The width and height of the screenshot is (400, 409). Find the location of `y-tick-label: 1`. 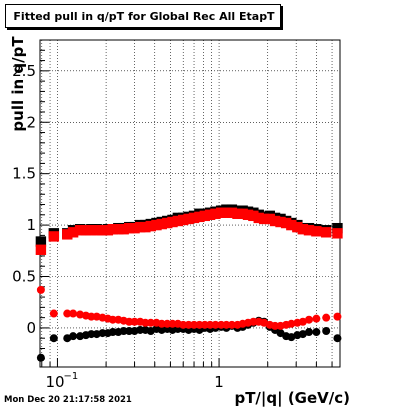

y-tick-label: 1 is located at coordinates (31, 225).